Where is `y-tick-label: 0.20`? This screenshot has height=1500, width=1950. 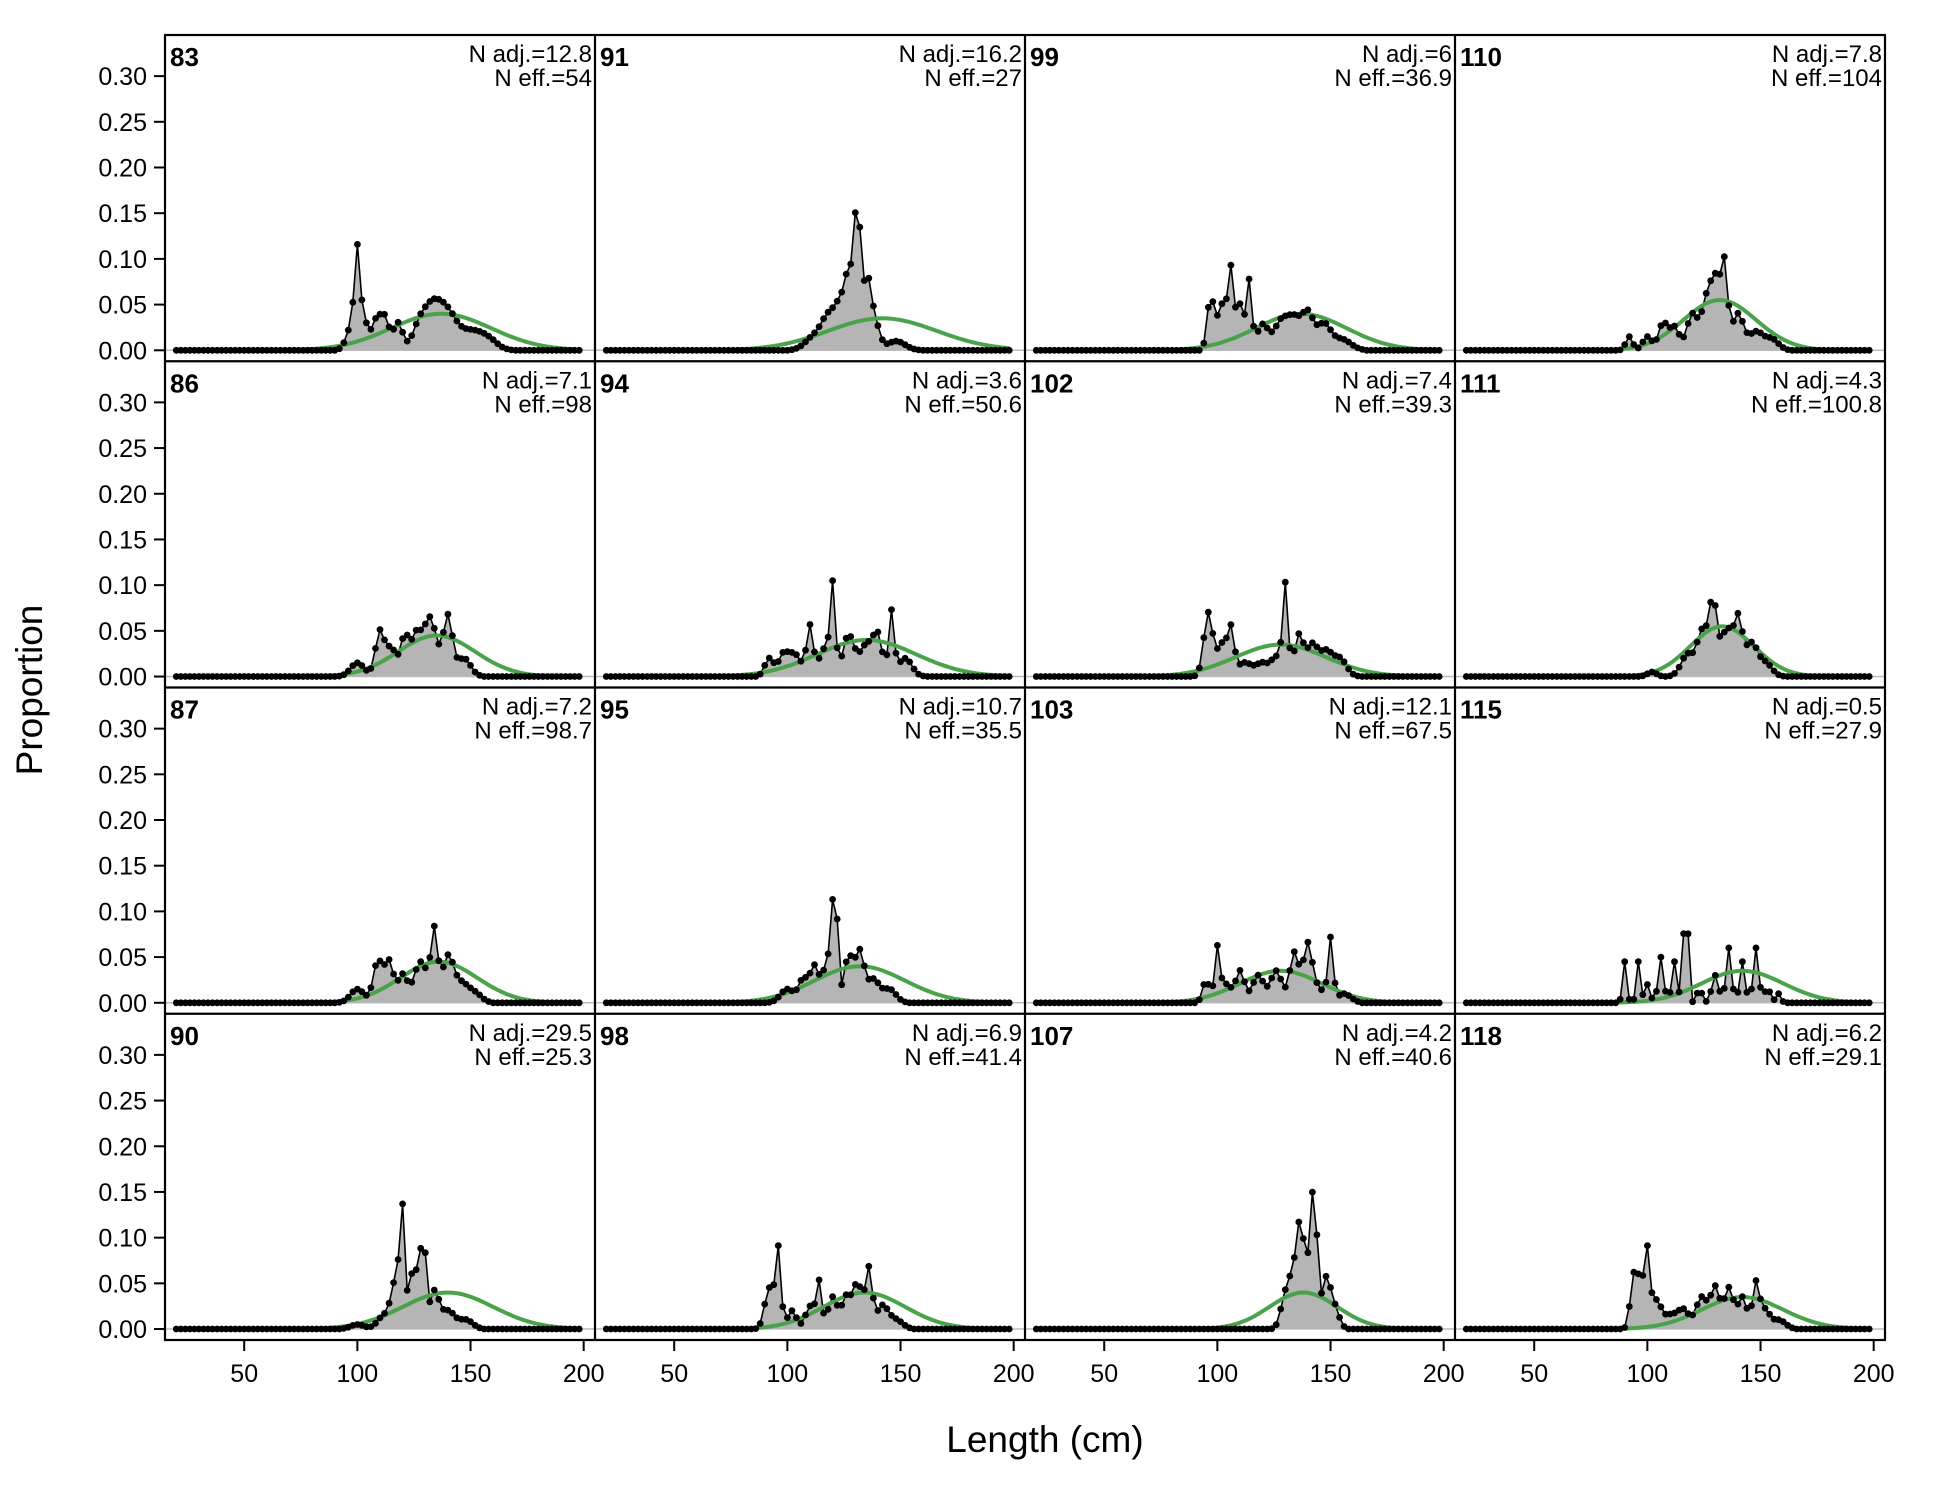
y-tick-label: 0.20 is located at coordinates (122, 821).